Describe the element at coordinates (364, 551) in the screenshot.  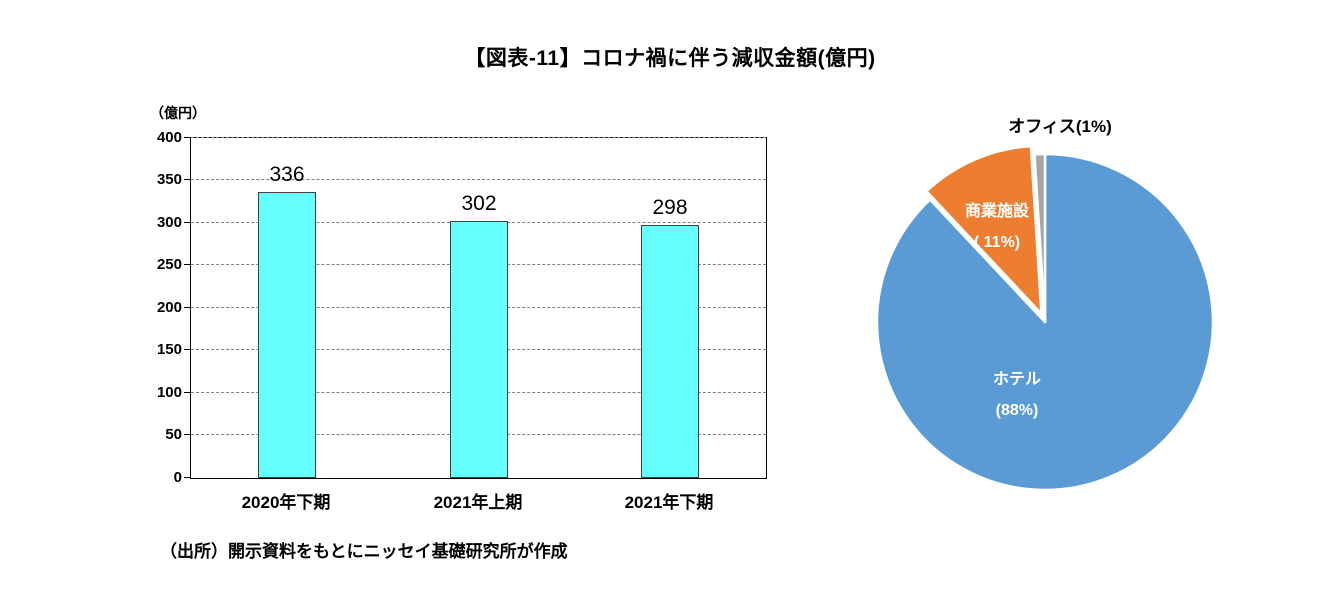
I see `source-note: （出所）開示資料をもとにニッセイ基礎研究所が作成` at that location.